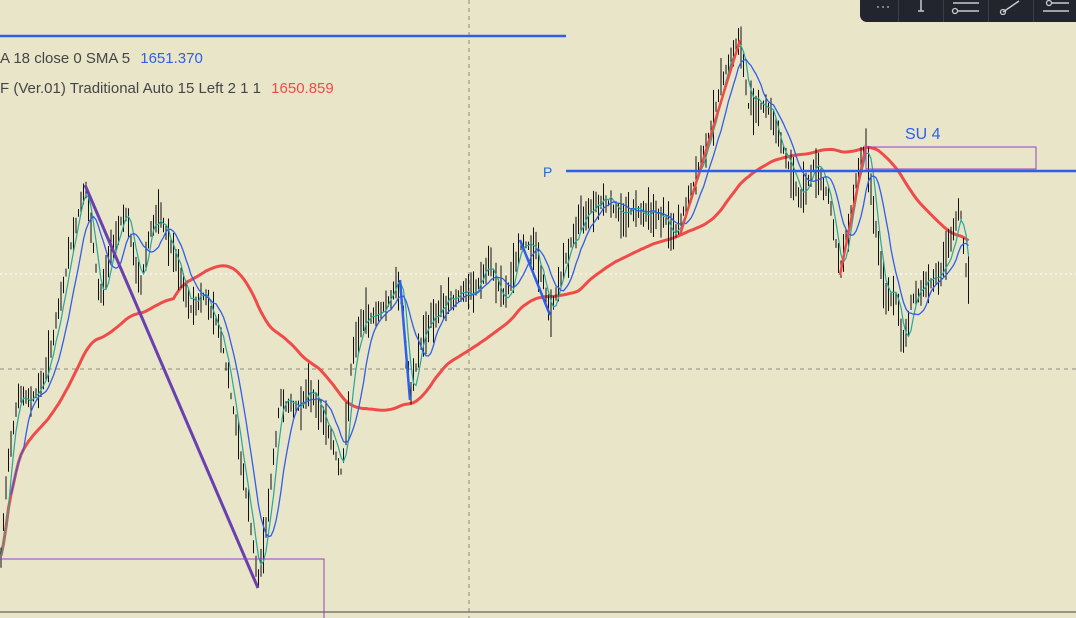 The width and height of the screenshot is (1076, 618). What do you see at coordinates (547, 172) in the screenshot?
I see `pivot-label: P` at bounding box center [547, 172].